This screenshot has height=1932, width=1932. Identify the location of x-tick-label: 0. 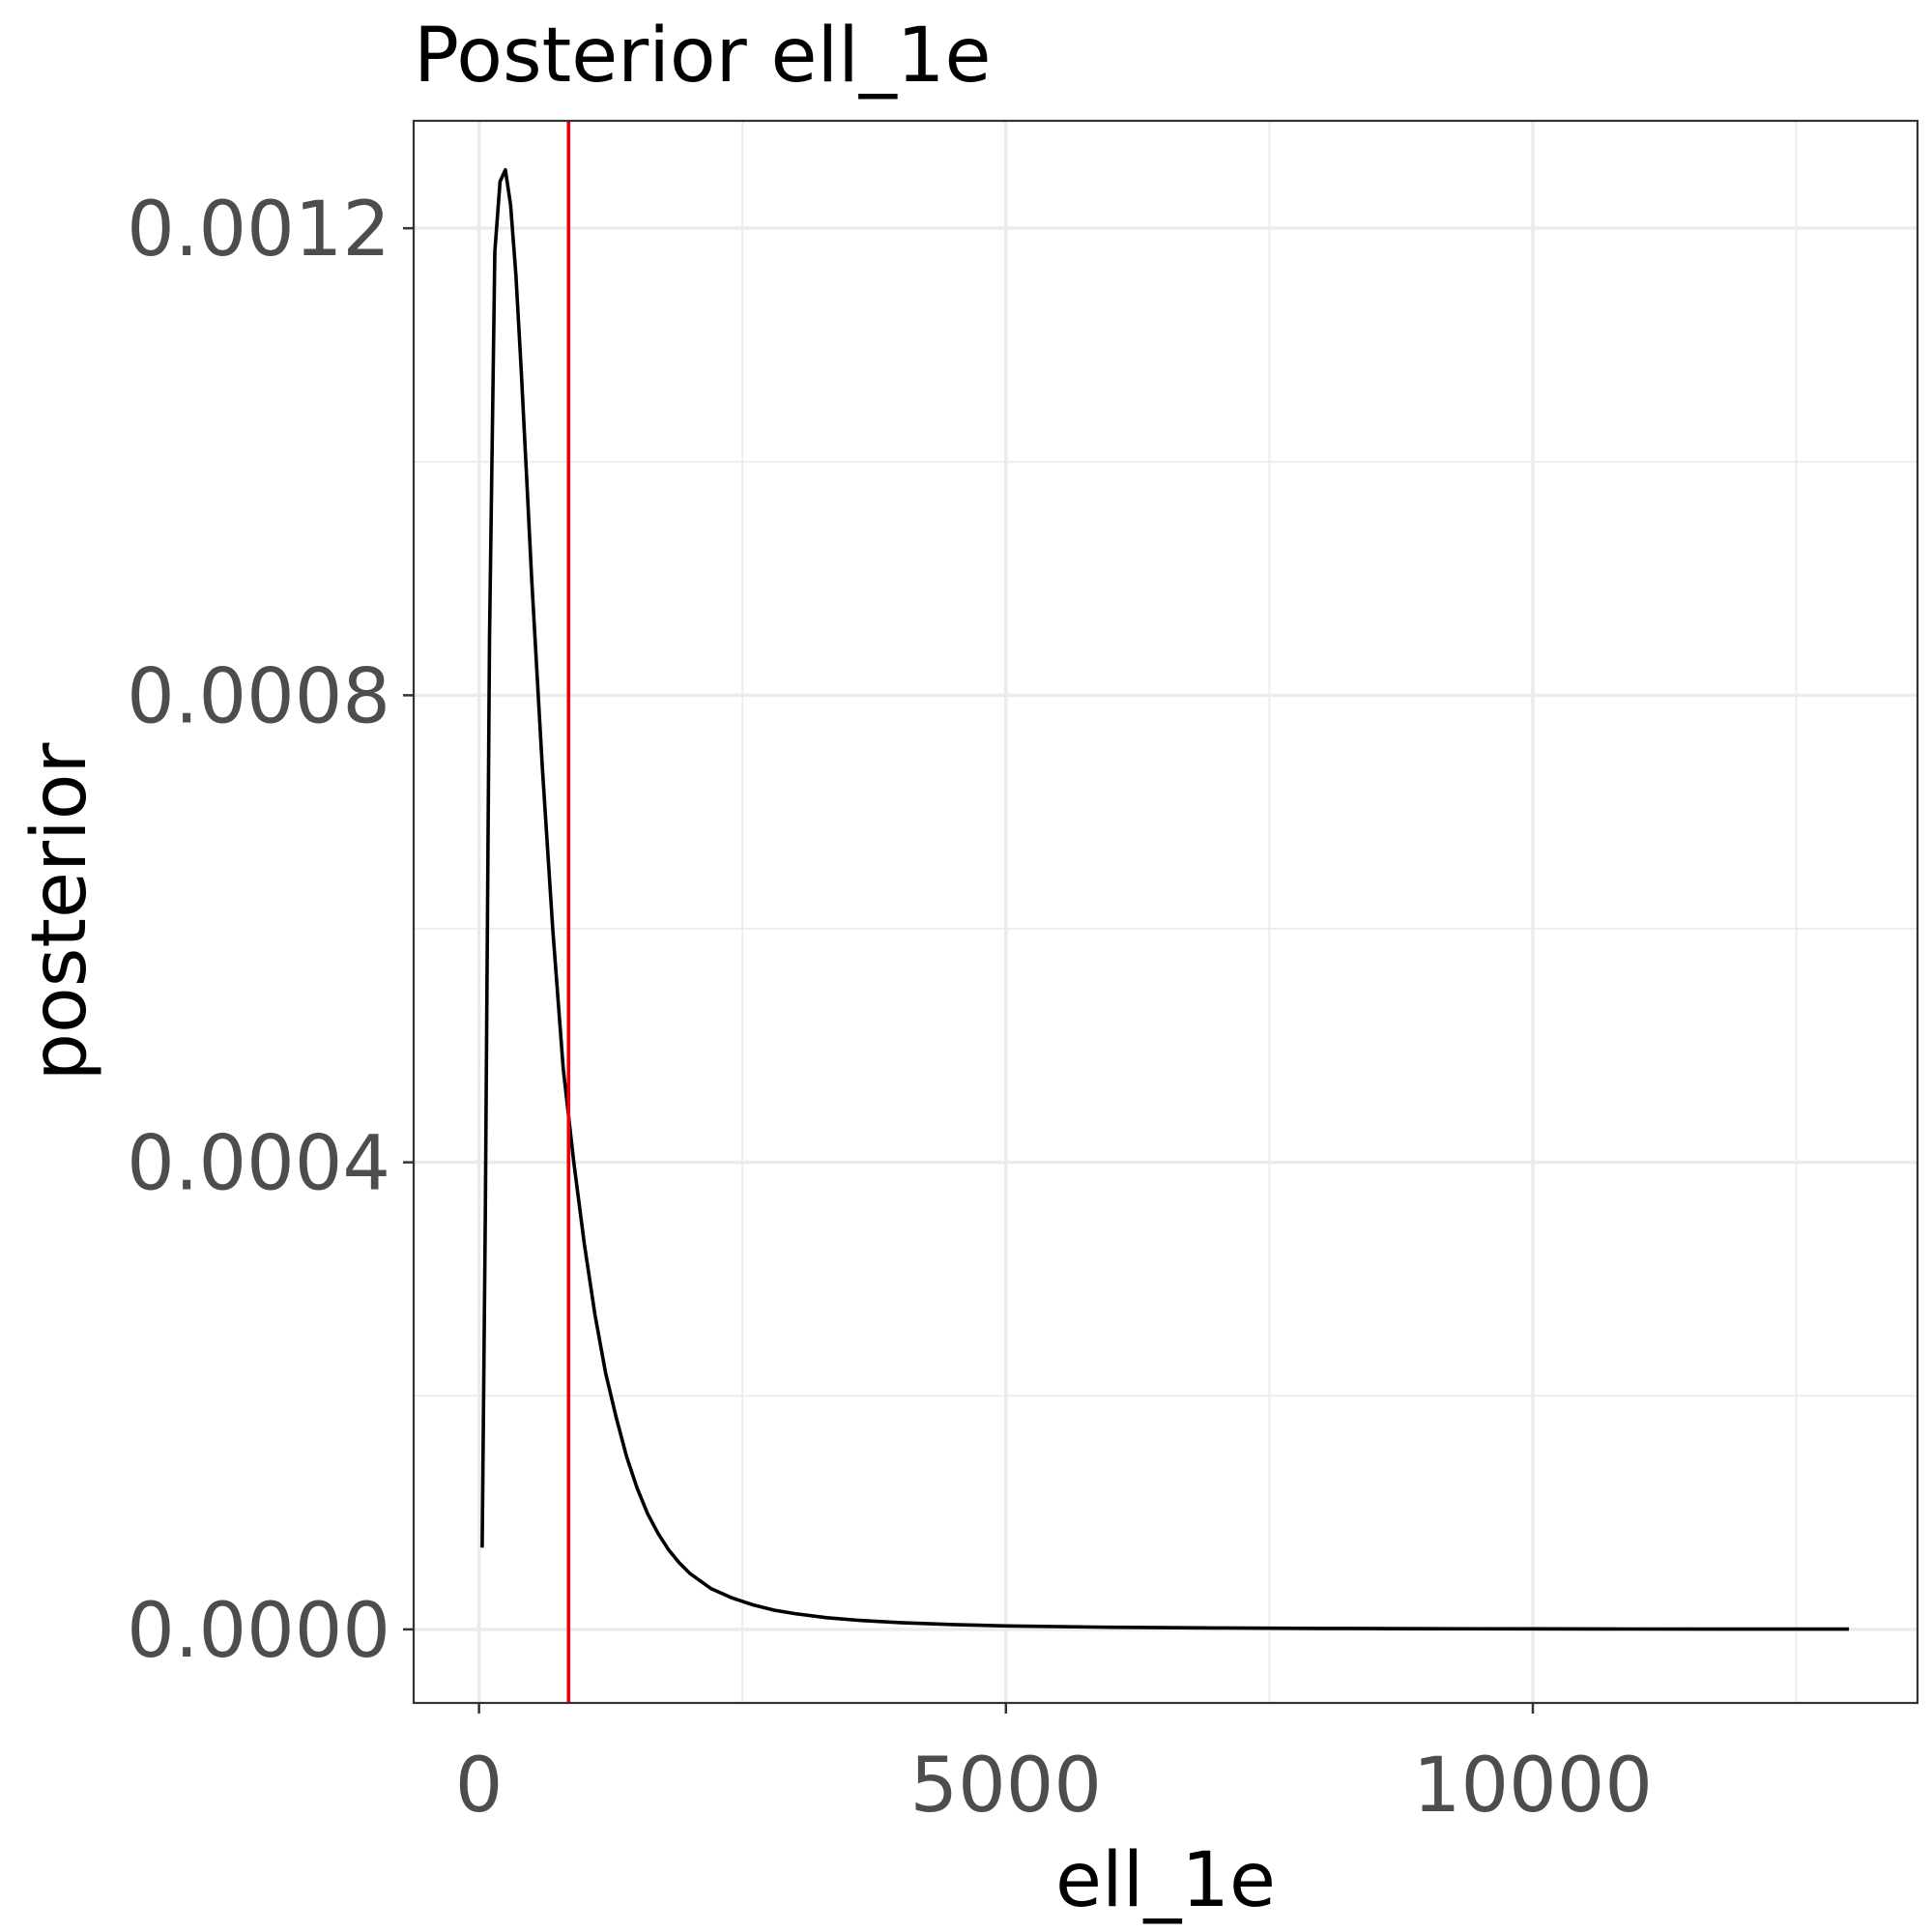
(479, 1786).